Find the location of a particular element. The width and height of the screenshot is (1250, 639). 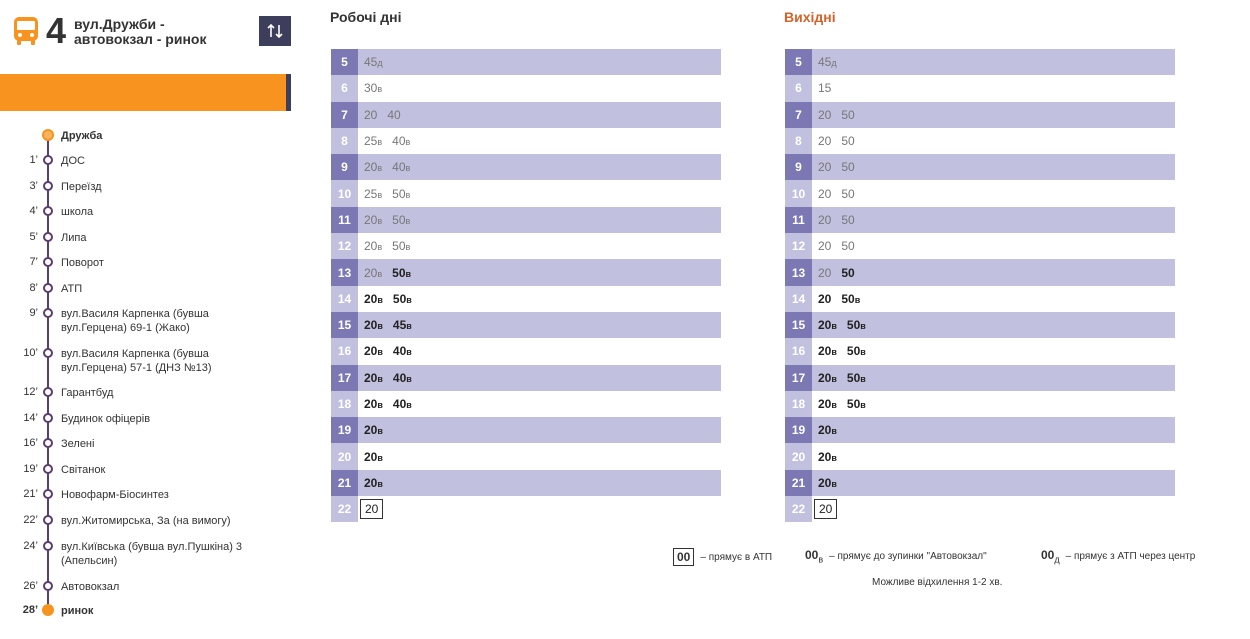

schedule-row: 6 30в is located at coordinates (526, 88).